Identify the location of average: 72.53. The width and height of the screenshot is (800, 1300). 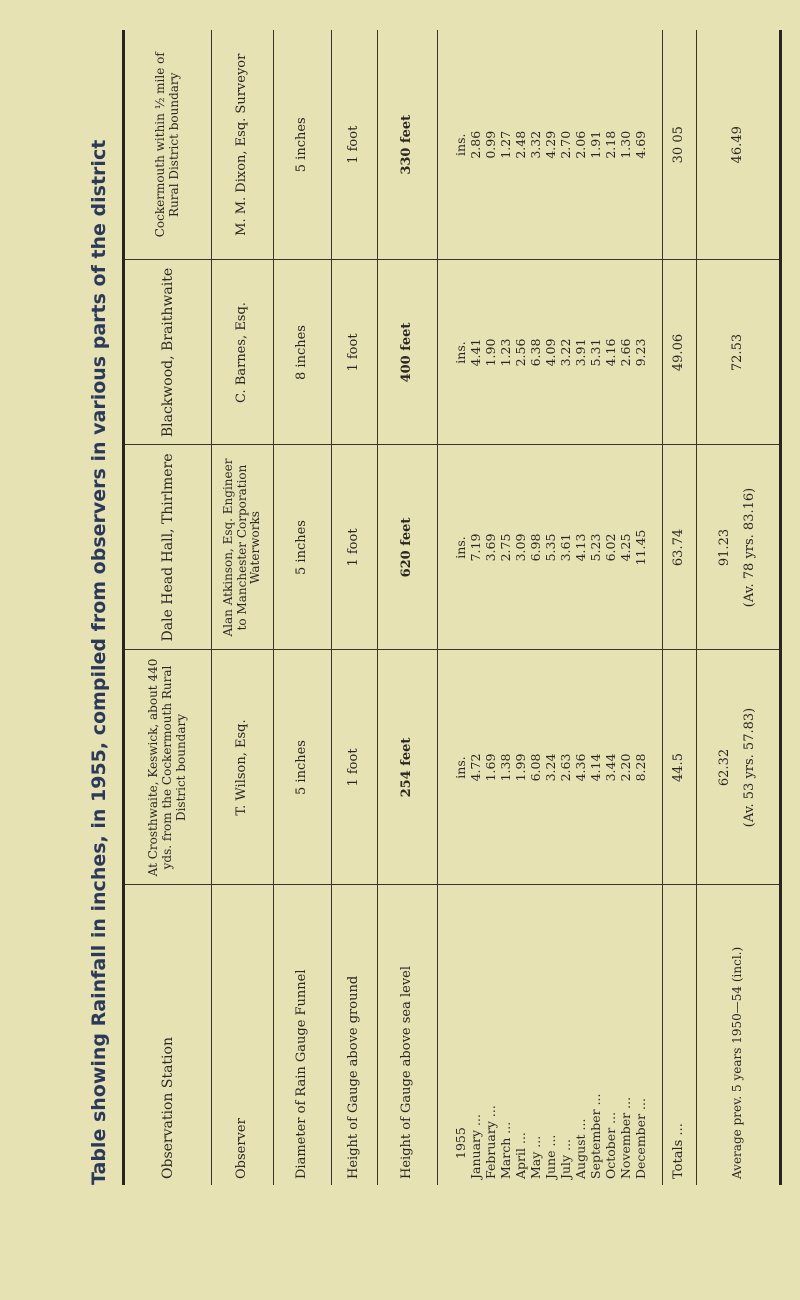
(738, 352).